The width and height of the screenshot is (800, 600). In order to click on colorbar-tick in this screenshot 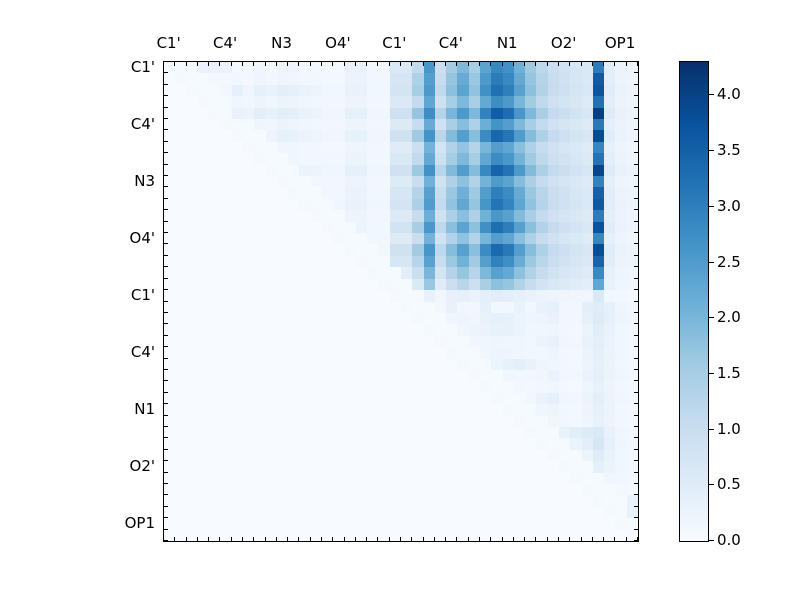, I will do `click(711, 95)`.